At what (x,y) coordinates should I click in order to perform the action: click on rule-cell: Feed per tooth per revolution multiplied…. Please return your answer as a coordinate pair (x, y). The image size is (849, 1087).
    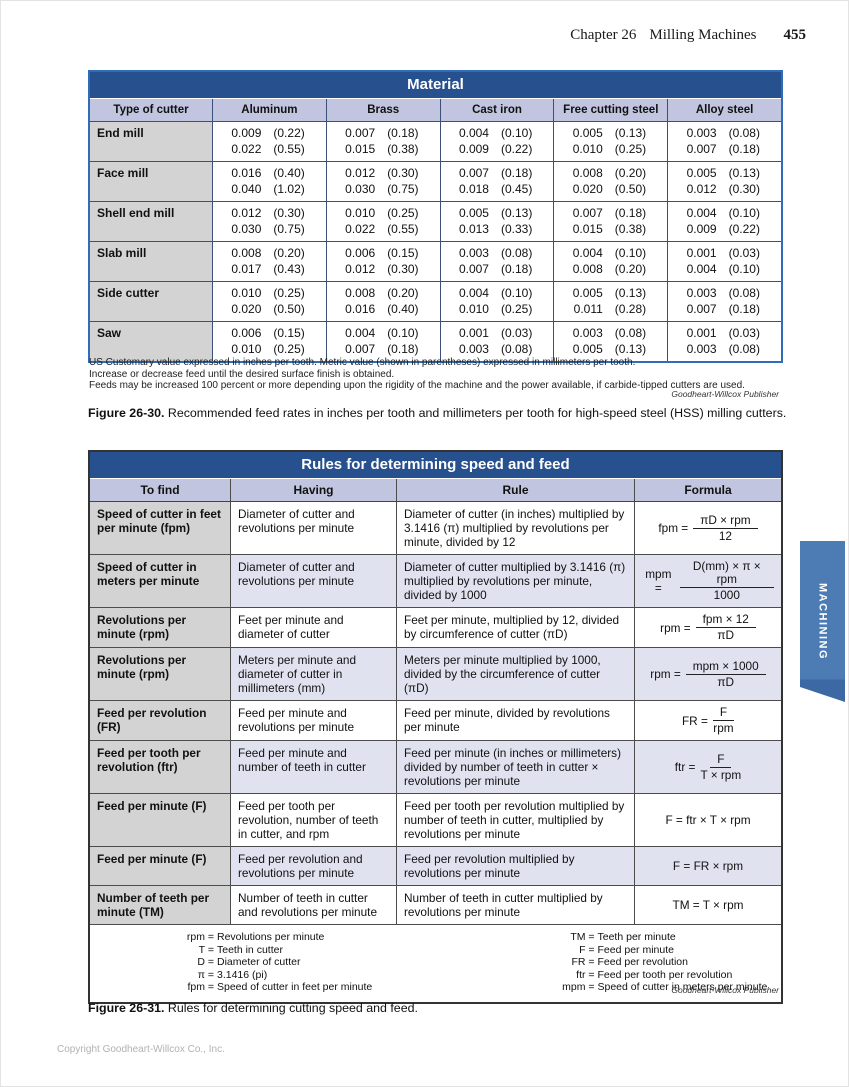
    Looking at the image, I should click on (515, 820).